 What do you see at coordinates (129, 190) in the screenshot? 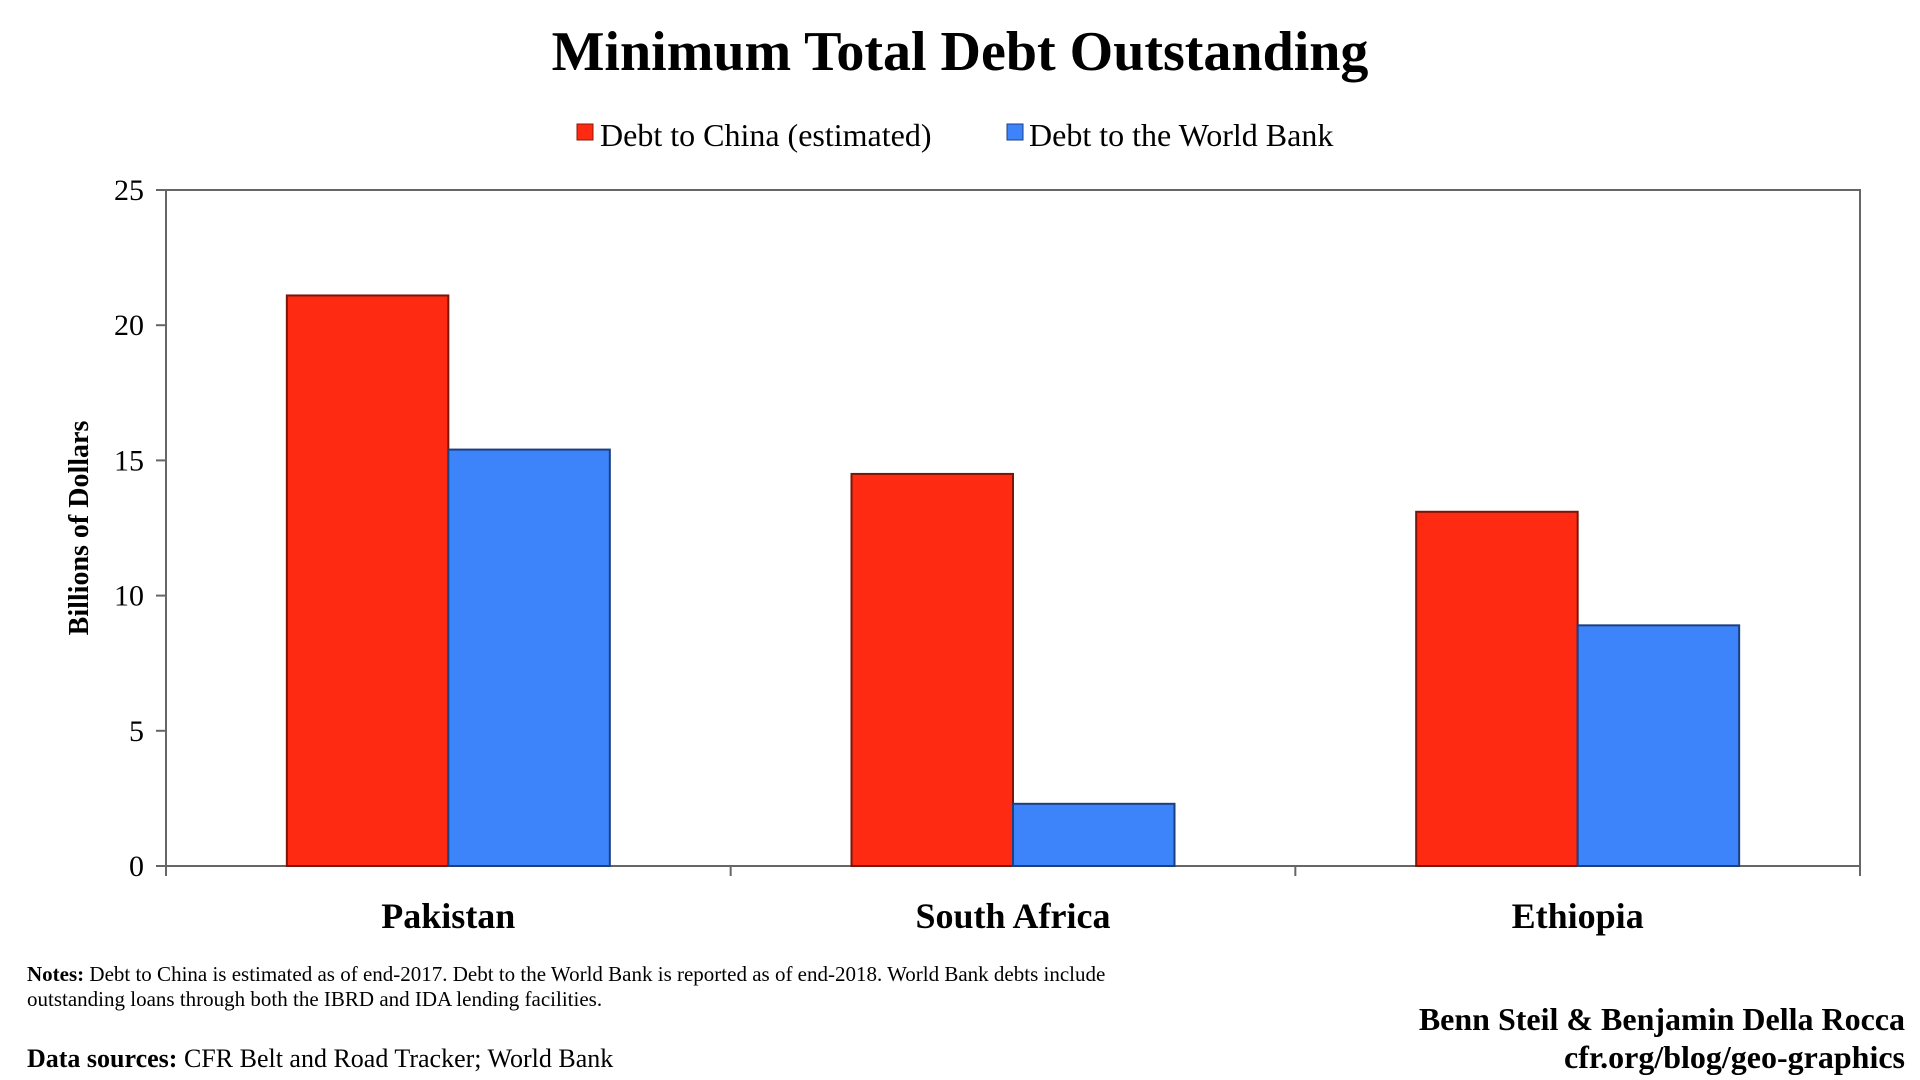
I see `y-tick-label: 25` at bounding box center [129, 190].